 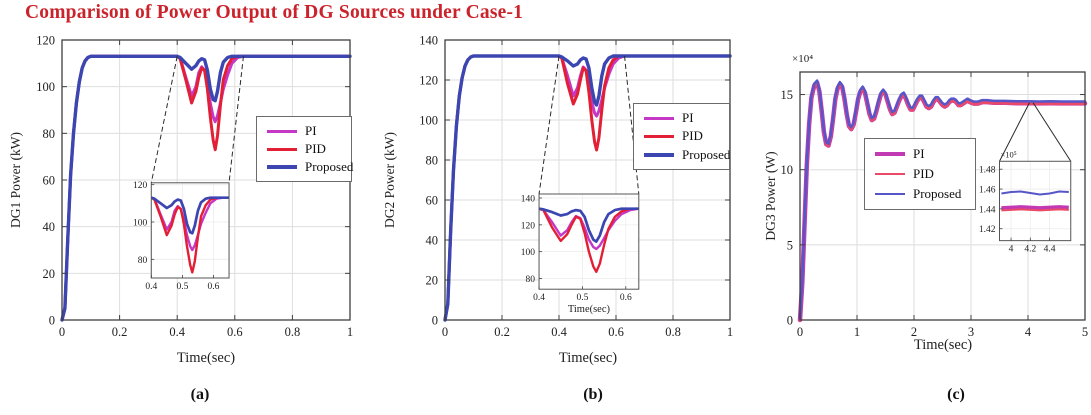 What do you see at coordinates (971, 332) in the screenshot?
I see `x-tick-label: 3` at bounding box center [971, 332].